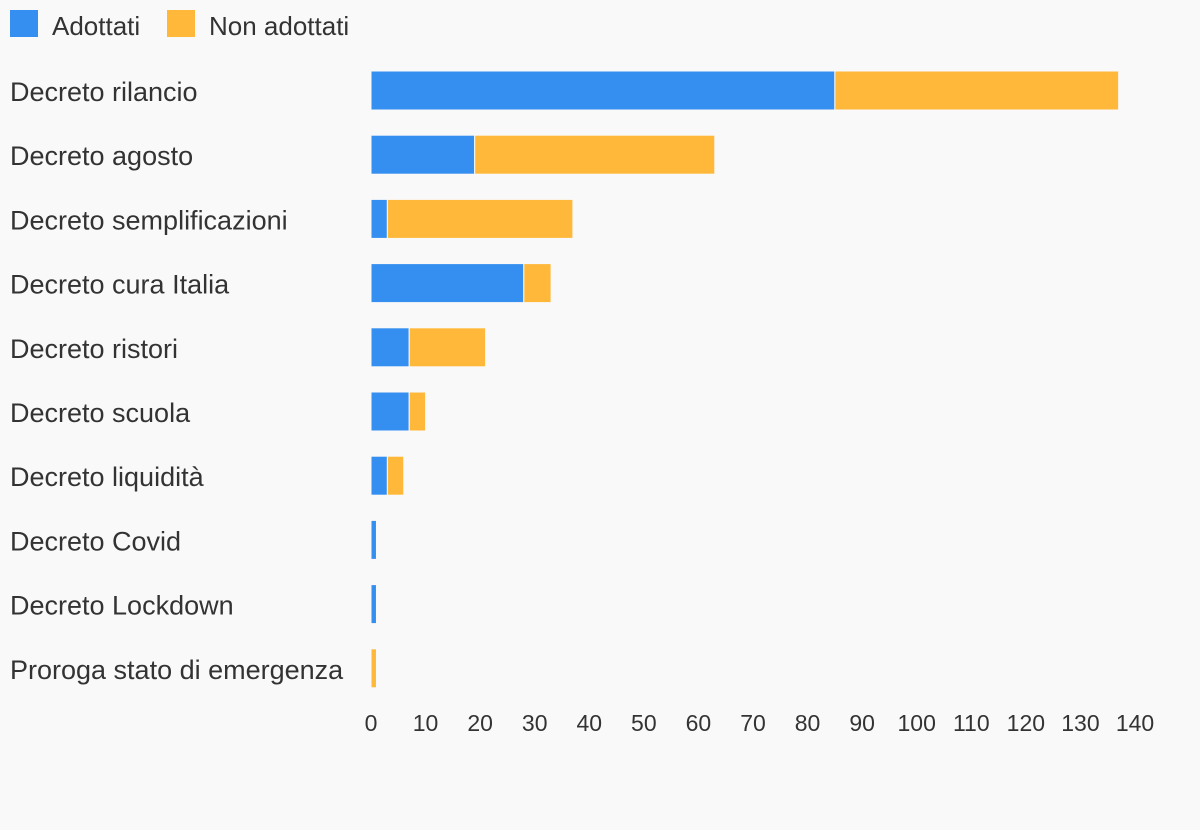 This screenshot has width=1200, height=830. I want to click on category-label: Decreto agosto, so click(101, 156).